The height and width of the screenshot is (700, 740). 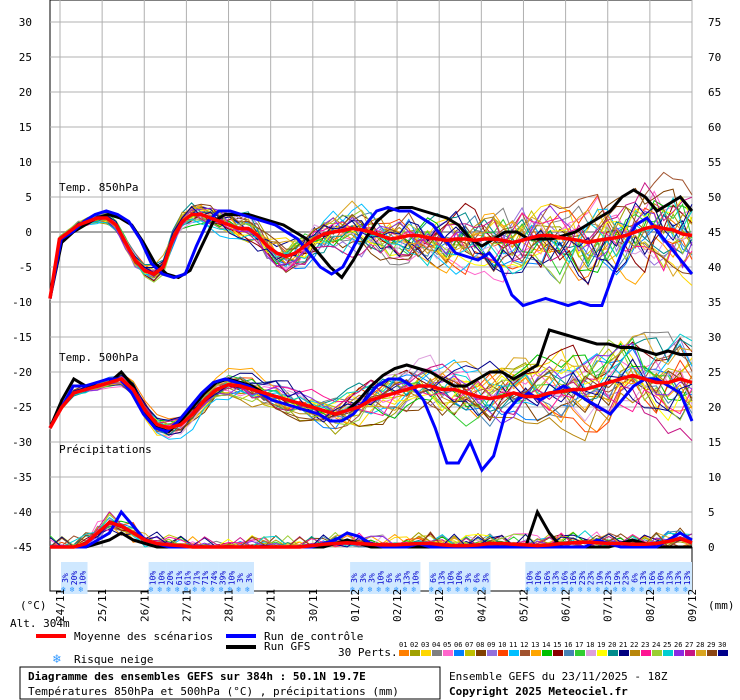 I want to click on snow-risk-value: 16%, so click(x=652, y=578).